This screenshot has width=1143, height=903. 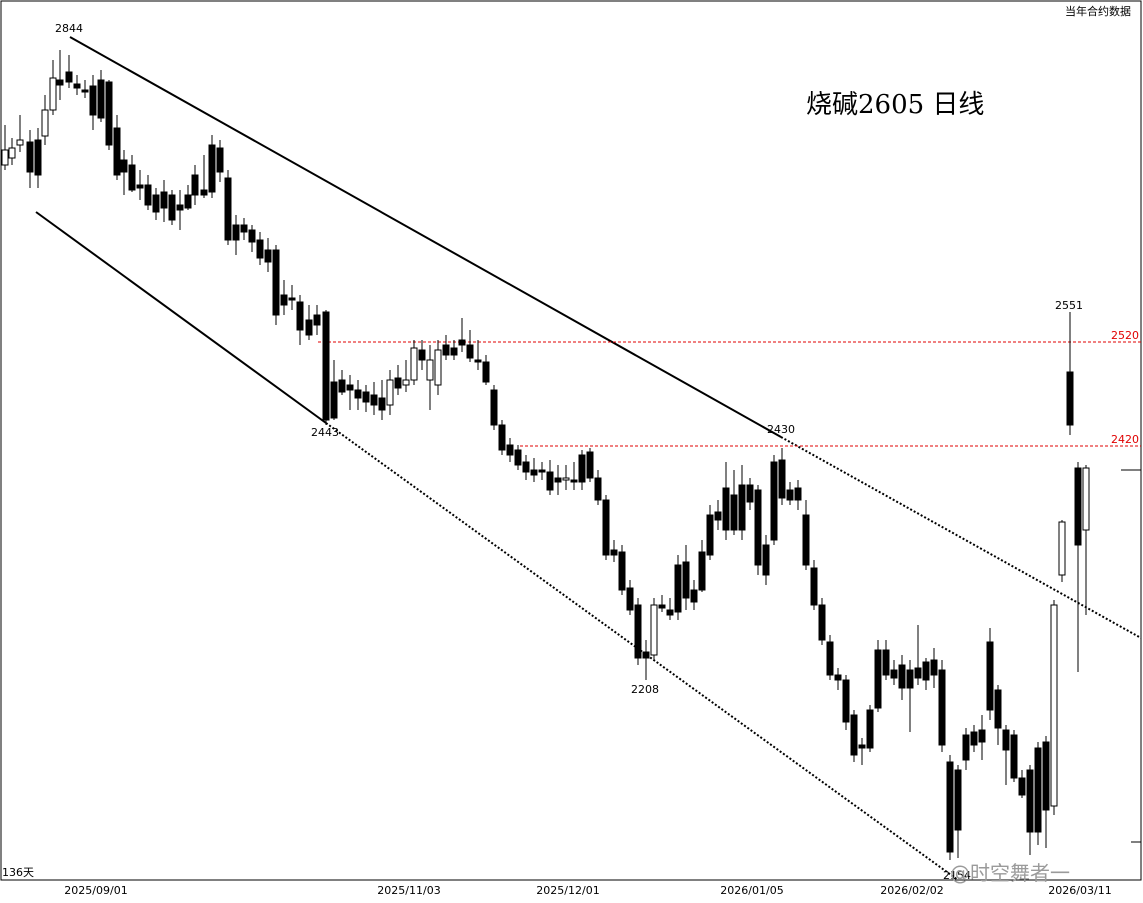 What do you see at coordinates (911, 890) in the screenshot?
I see `x-tick-label: 2026/02/02` at bounding box center [911, 890].